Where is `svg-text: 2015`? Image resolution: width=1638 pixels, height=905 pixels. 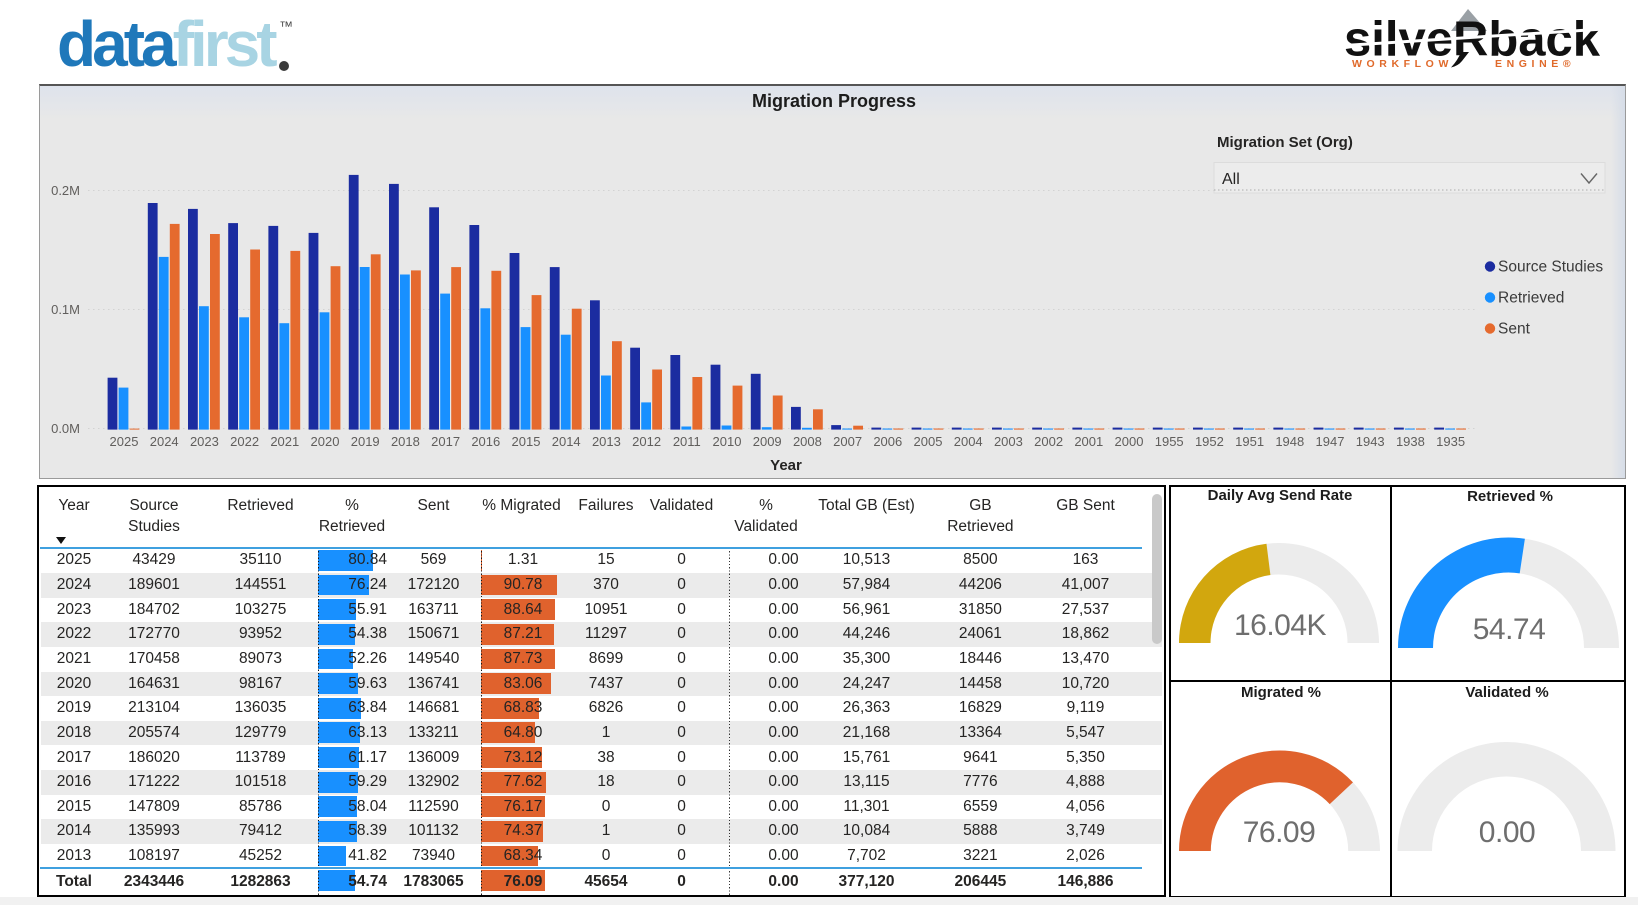 svg-text: 2015 is located at coordinates (526, 441).